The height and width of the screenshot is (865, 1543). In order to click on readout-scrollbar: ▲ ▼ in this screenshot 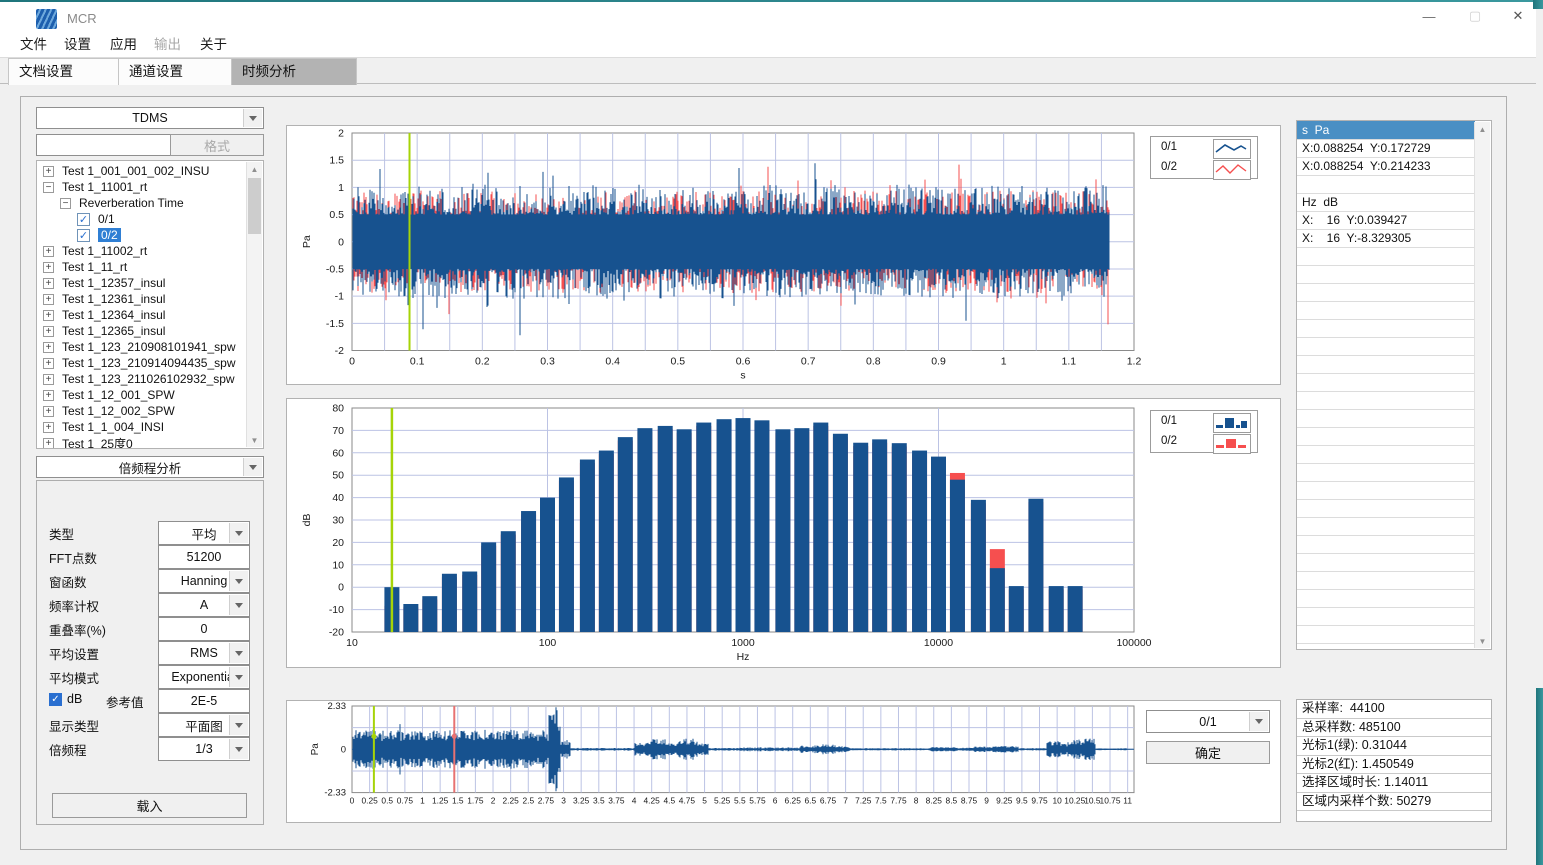, I will do `click(1482, 385)`.